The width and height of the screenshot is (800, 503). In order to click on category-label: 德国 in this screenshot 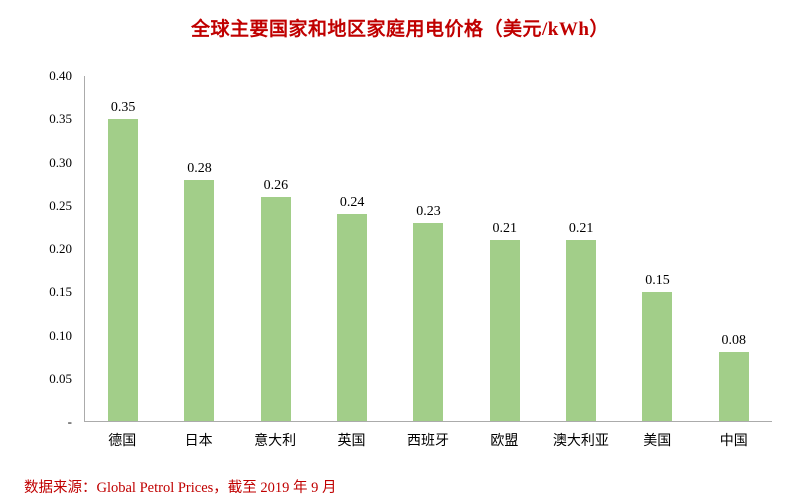, I will do `click(122, 441)`.